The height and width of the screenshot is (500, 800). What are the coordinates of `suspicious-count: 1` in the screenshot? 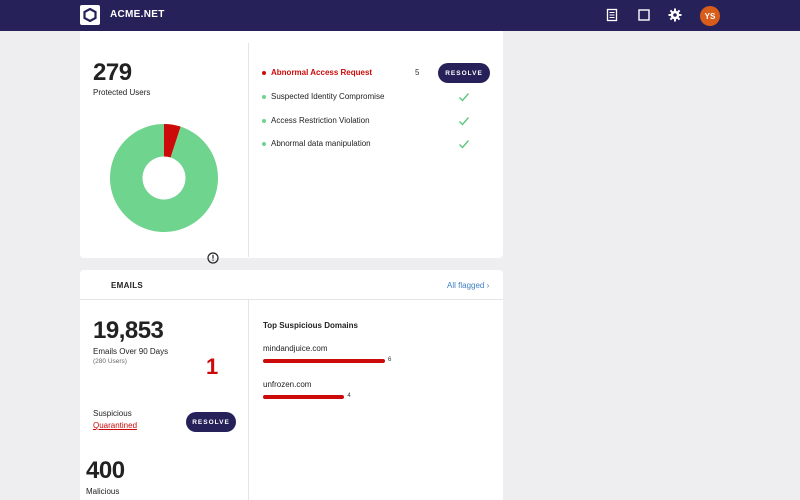 It's located at (212, 366).